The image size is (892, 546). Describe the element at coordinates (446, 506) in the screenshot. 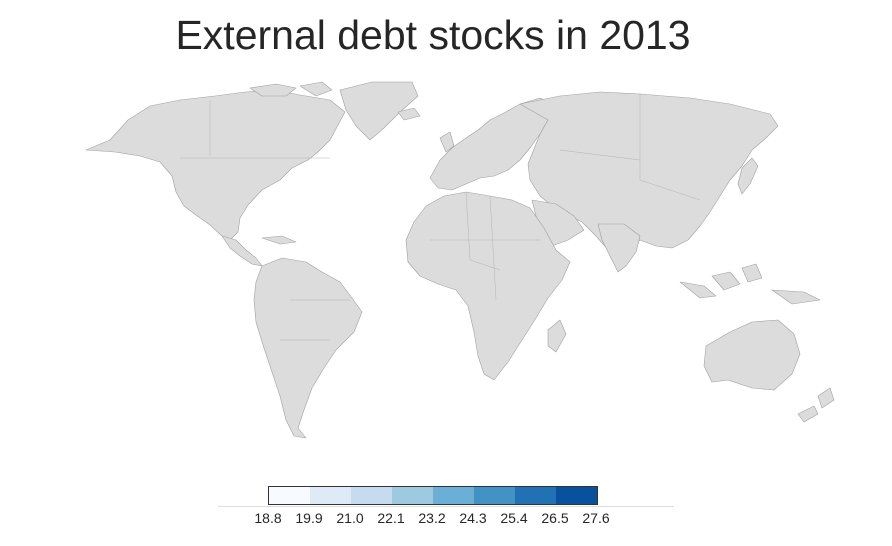

I see `legend-divider` at that location.